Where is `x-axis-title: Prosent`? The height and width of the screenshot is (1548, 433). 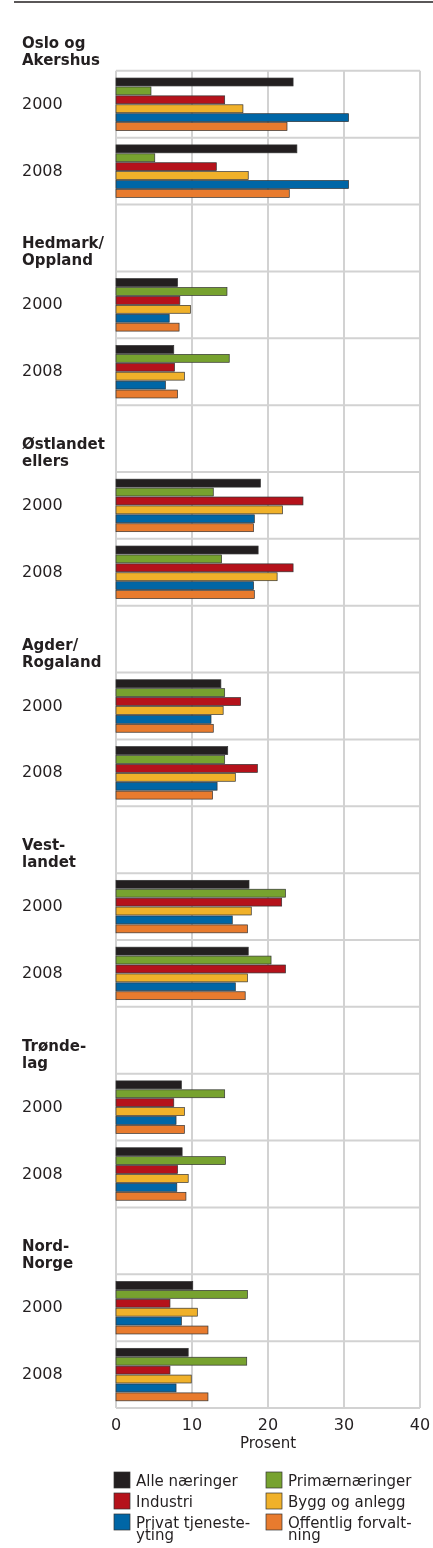 x-axis-title: Prosent is located at coordinates (268, 1443).